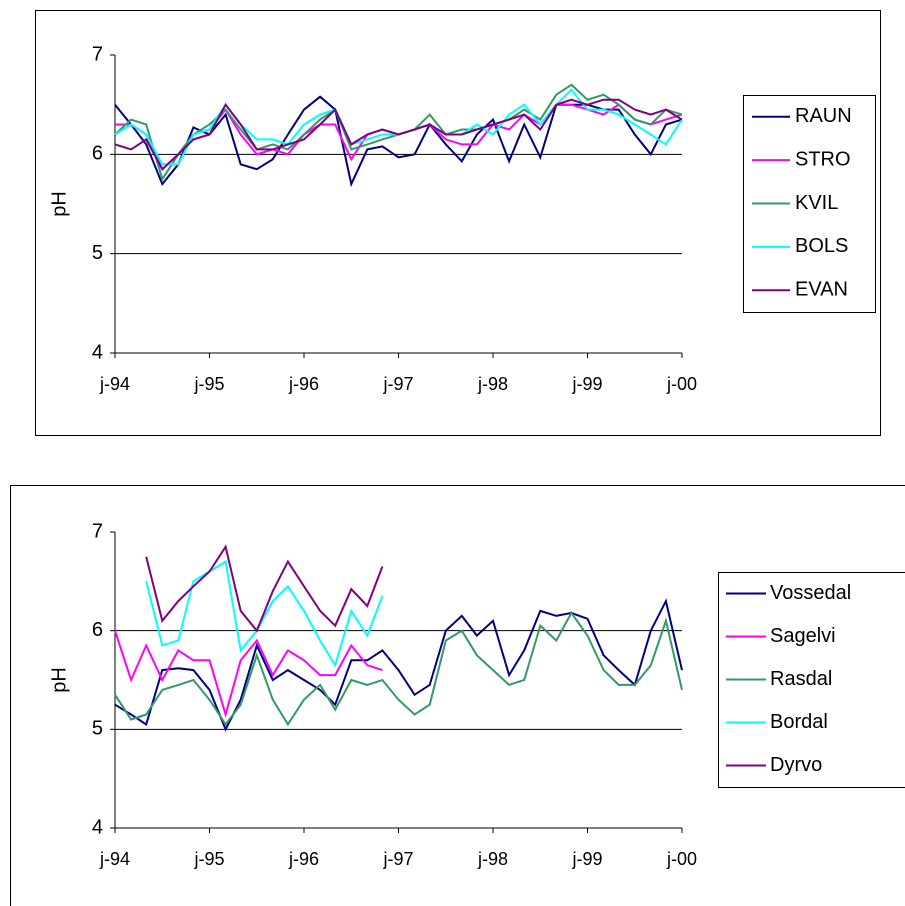  What do you see at coordinates (799, 722) in the screenshot?
I see `legend-label: Bordal` at bounding box center [799, 722].